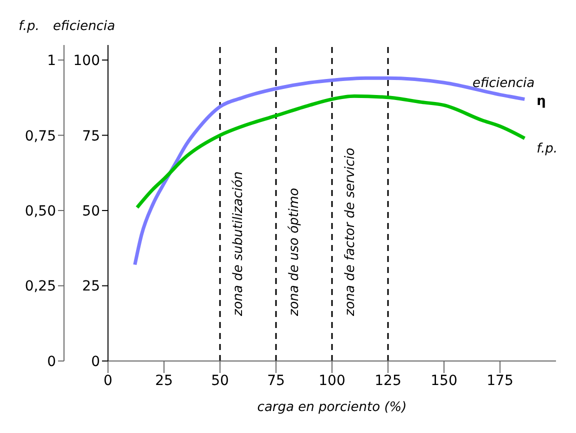  Describe the element at coordinates (238, 244) in the screenshot. I see `ref-line-label: zona de subutilización` at that location.